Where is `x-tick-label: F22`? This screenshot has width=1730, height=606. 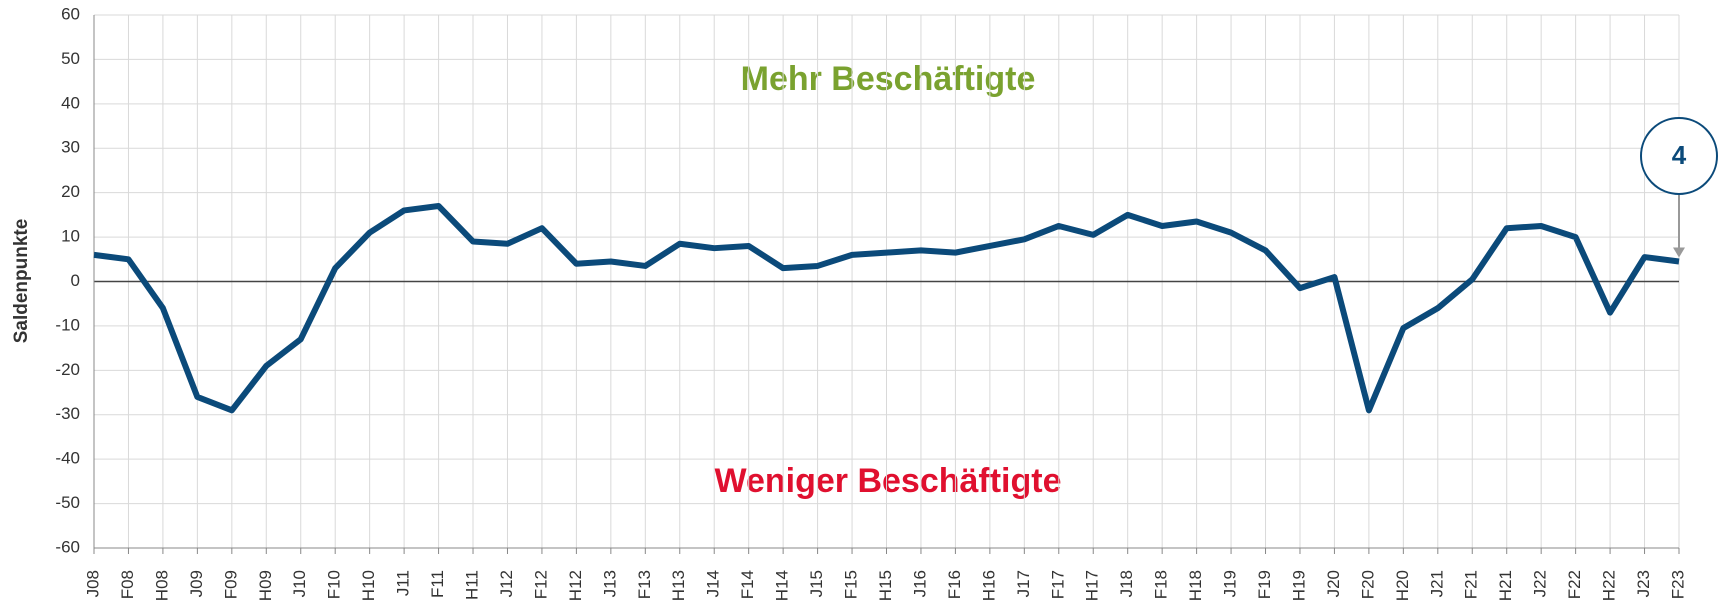
x-tick-label: F22 is located at coordinates (1574, 584).